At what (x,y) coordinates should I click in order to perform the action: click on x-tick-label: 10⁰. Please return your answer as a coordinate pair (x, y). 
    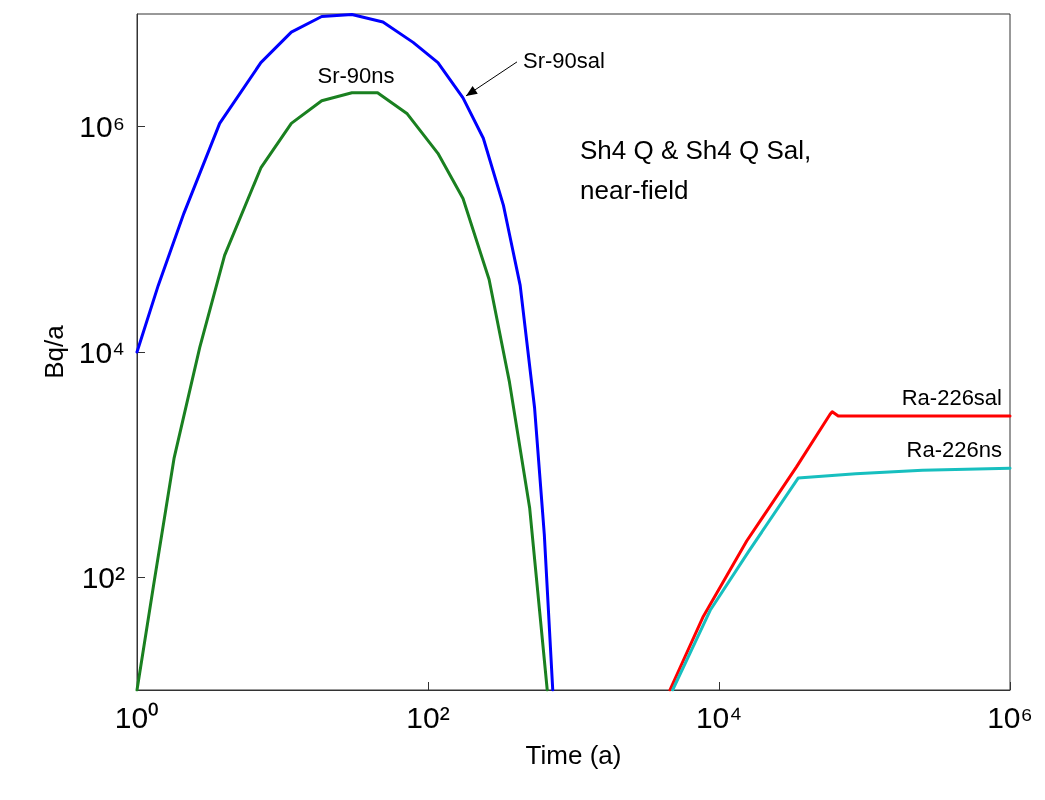
    Looking at the image, I should click on (137, 717).